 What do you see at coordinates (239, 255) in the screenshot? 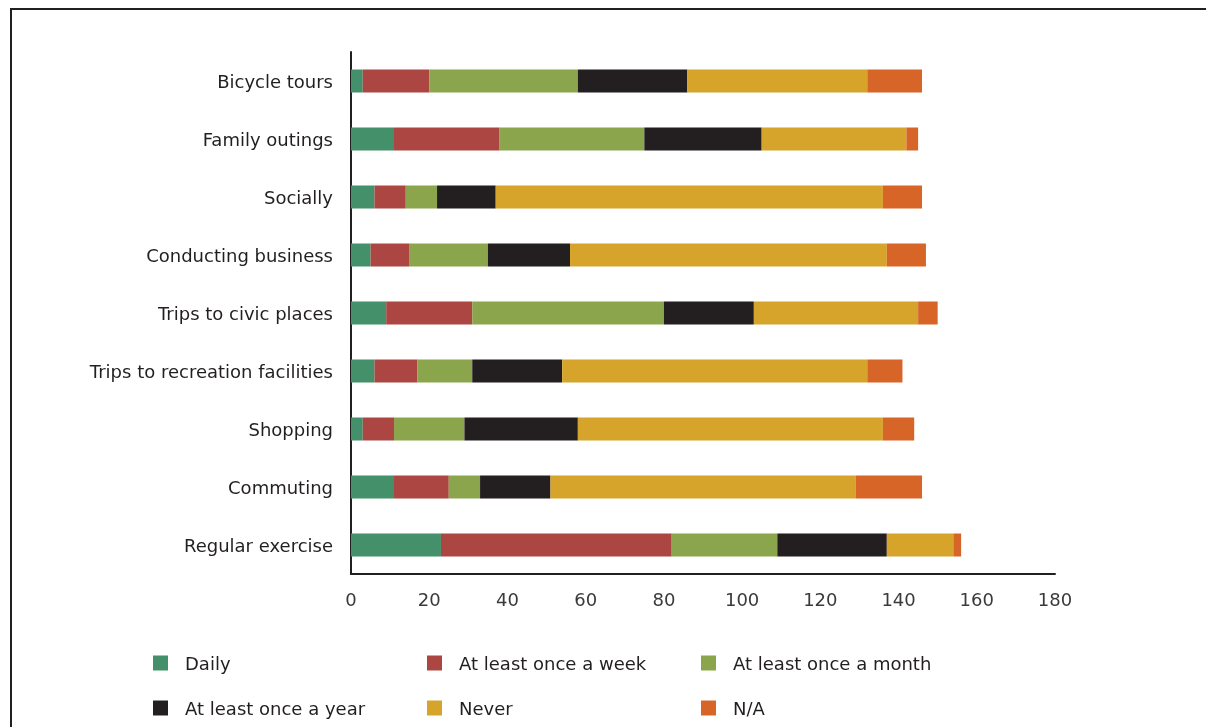
I see `y-tick-label: Conducting business` at bounding box center [239, 255].